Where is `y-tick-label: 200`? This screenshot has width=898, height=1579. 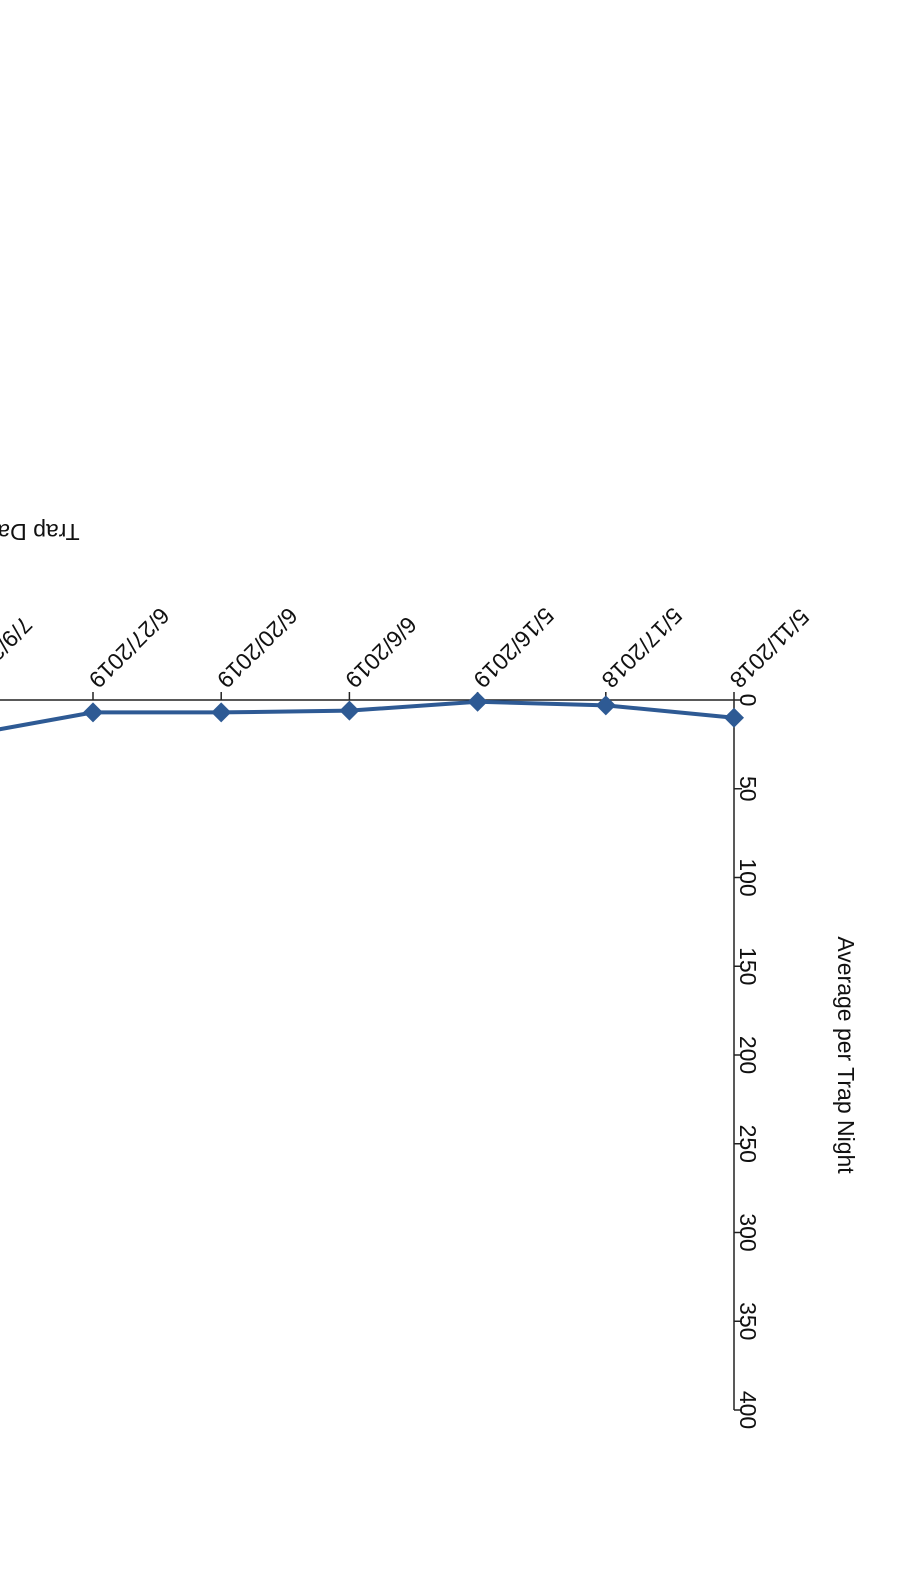 y-tick-label: 200 is located at coordinates (748, 1055).